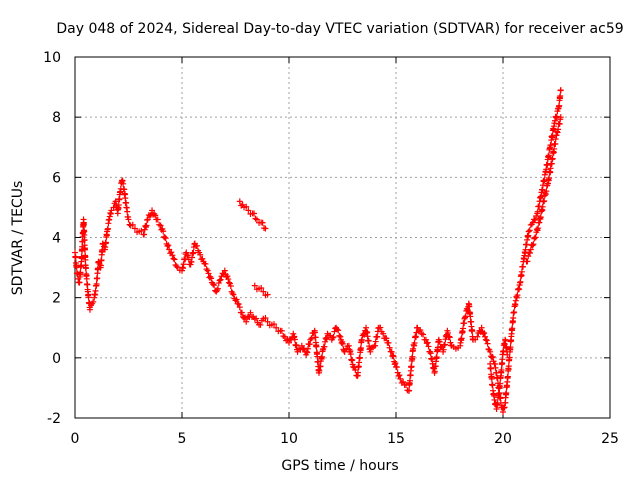  I want to click on y-tick-label: 2, so click(56, 299).